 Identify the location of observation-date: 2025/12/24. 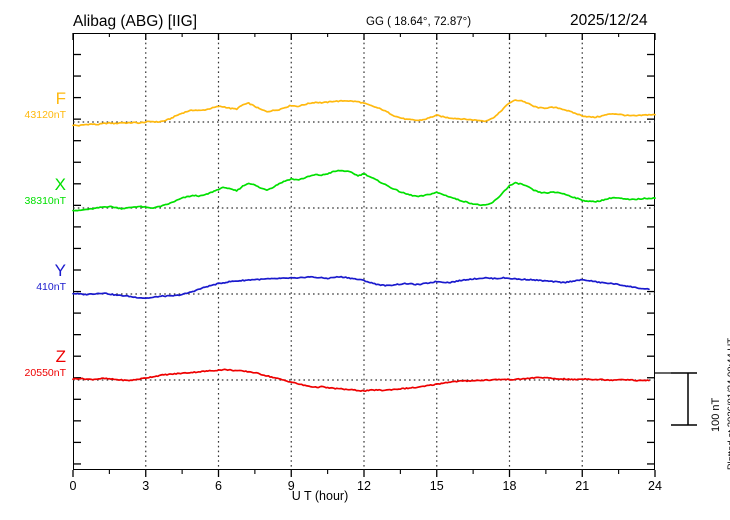
(609, 20).